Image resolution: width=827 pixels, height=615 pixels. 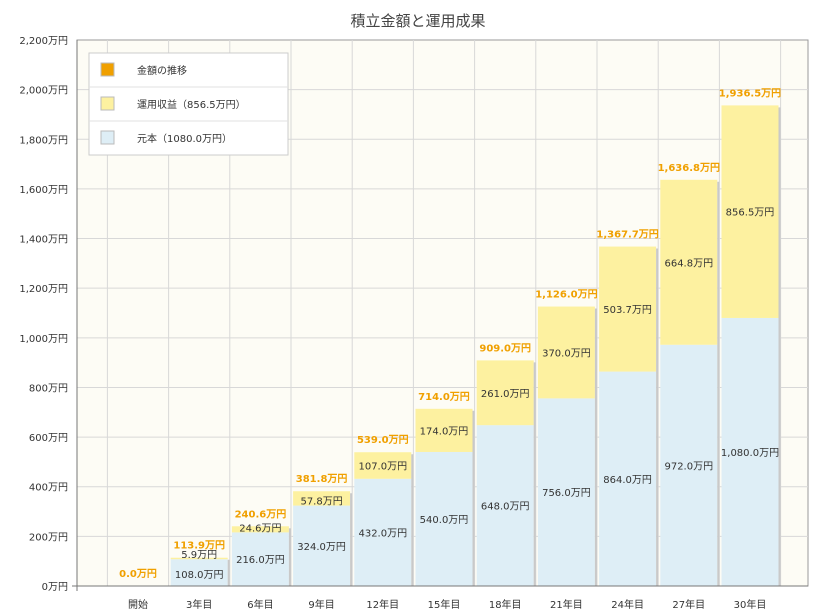 I want to click on gain-value-label: 5.9万円, so click(x=199, y=555).